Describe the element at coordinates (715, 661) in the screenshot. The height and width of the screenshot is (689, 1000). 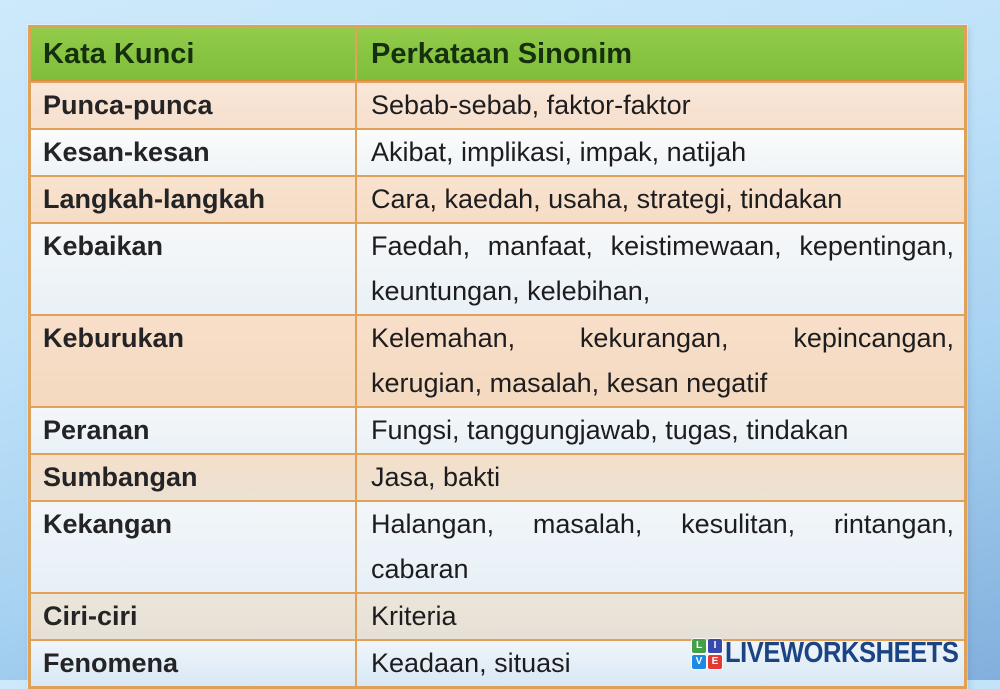
I see `grid-letter-e: E` at that location.